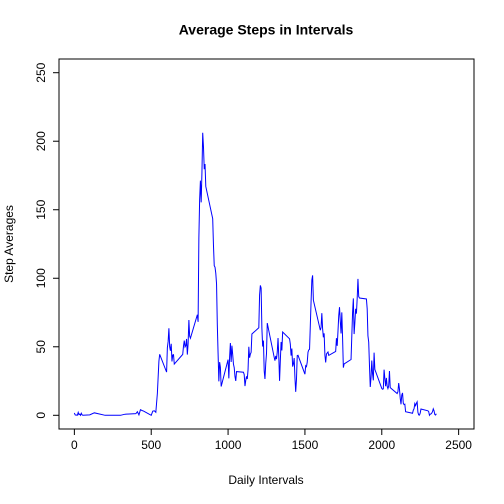 The width and height of the screenshot is (504, 504). What do you see at coordinates (74, 445) in the screenshot?
I see `x-tick-label: 0` at bounding box center [74, 445].